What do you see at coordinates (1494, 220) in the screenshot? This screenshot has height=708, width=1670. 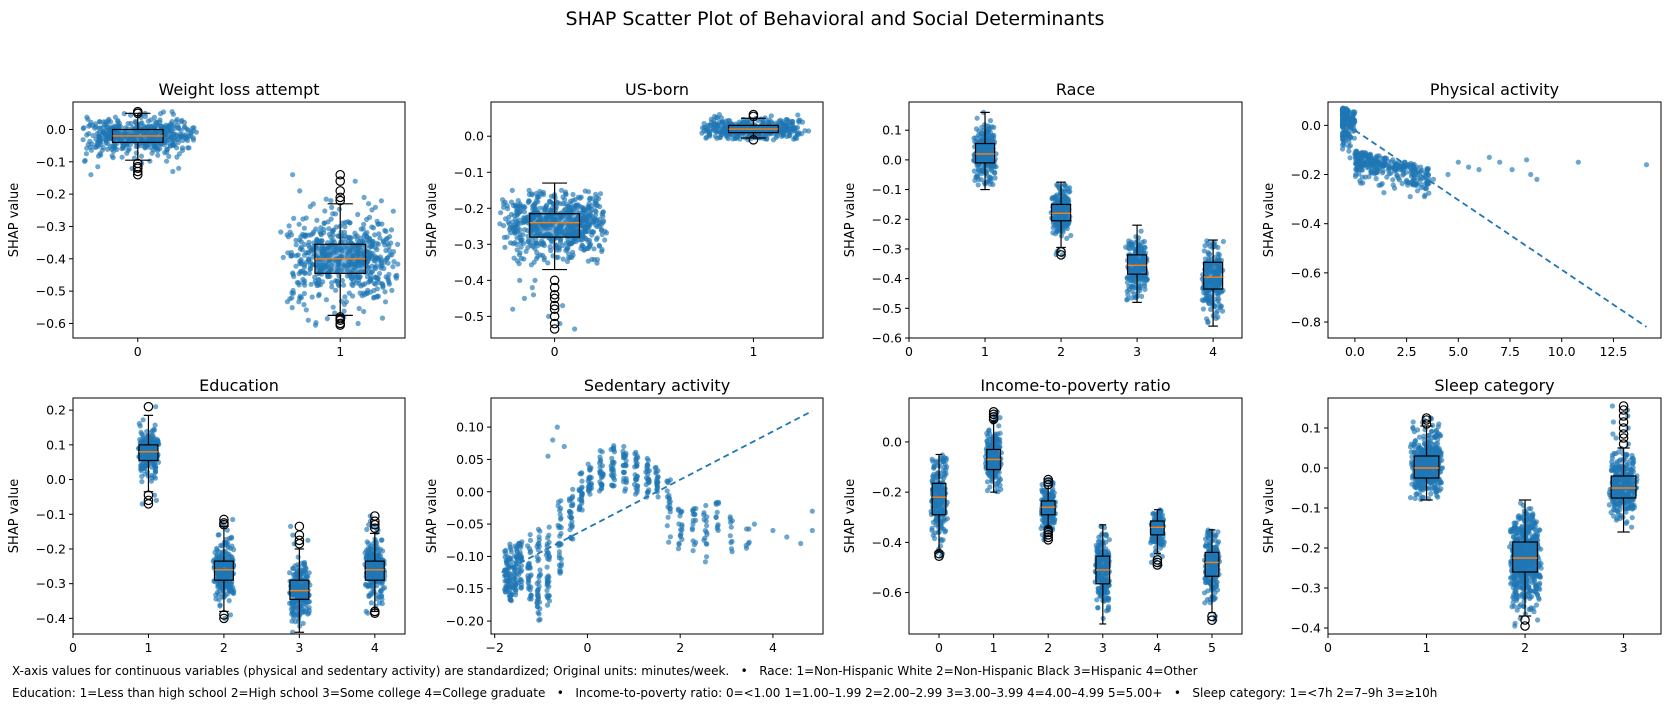 I see `physical-activity-axes-frame` at bounding box center [1494, 220].